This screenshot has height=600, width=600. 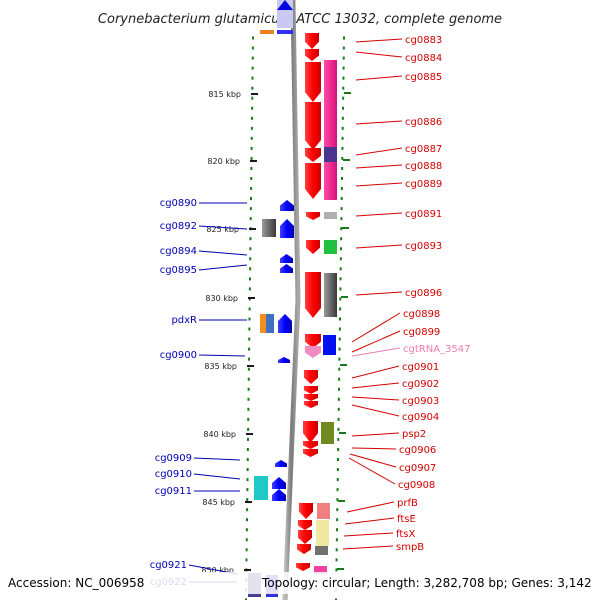 I want to click on genome-backbone, so click(x=291, y=300).